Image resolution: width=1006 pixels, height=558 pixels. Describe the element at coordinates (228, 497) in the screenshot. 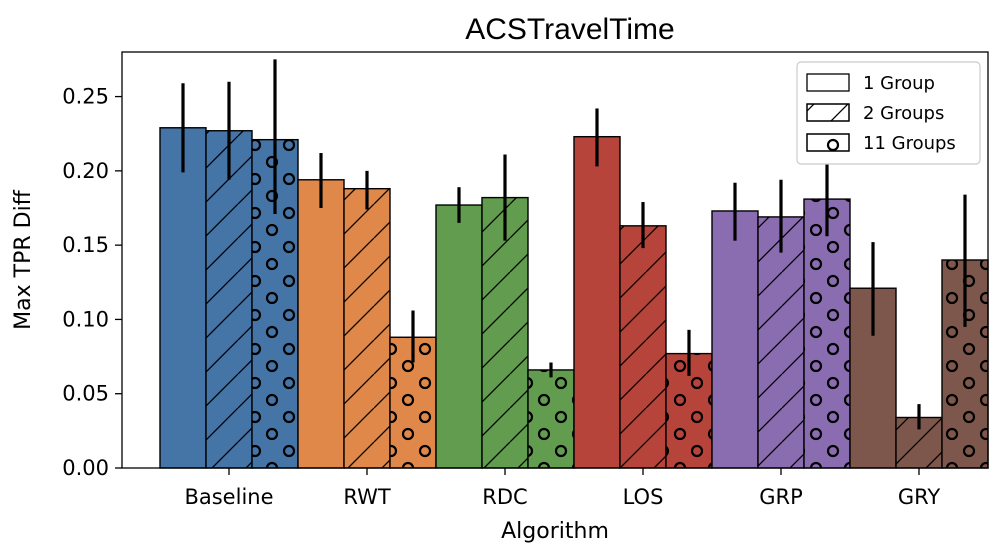

I see `x-tick-label: Baseline` at that location.